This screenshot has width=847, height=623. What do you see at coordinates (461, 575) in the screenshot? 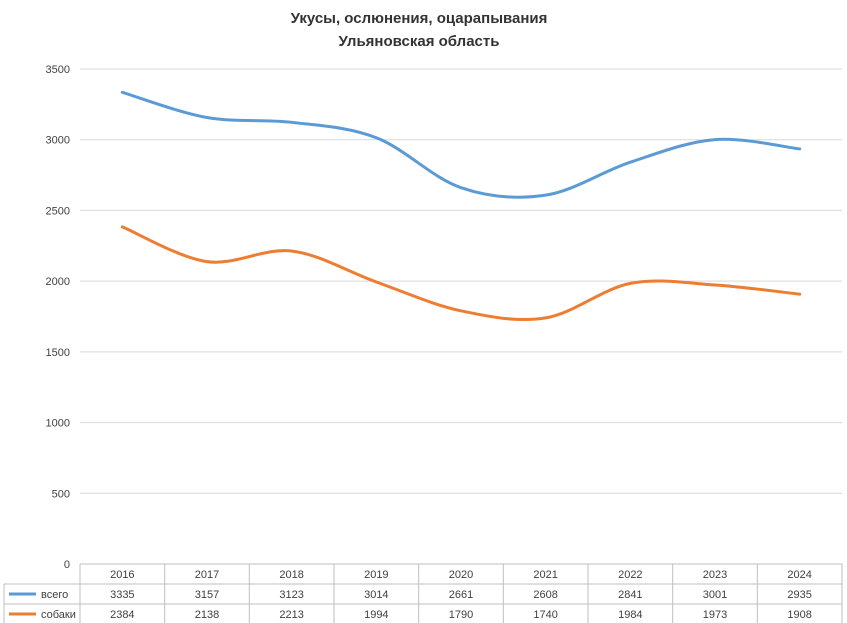
I see `x-tick-label: 2020` at bounding box center [461, 575].